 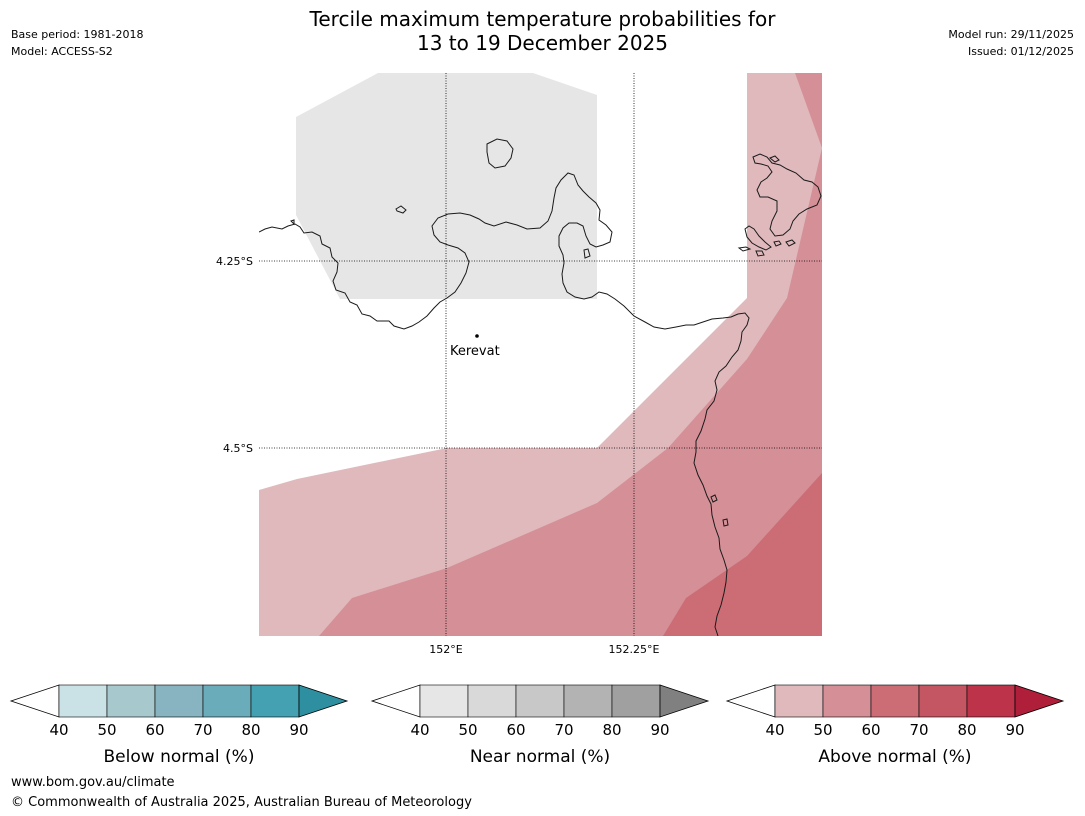 I want to click on lon-label-152-25: 152.25°E, so click(x=634, y=649).